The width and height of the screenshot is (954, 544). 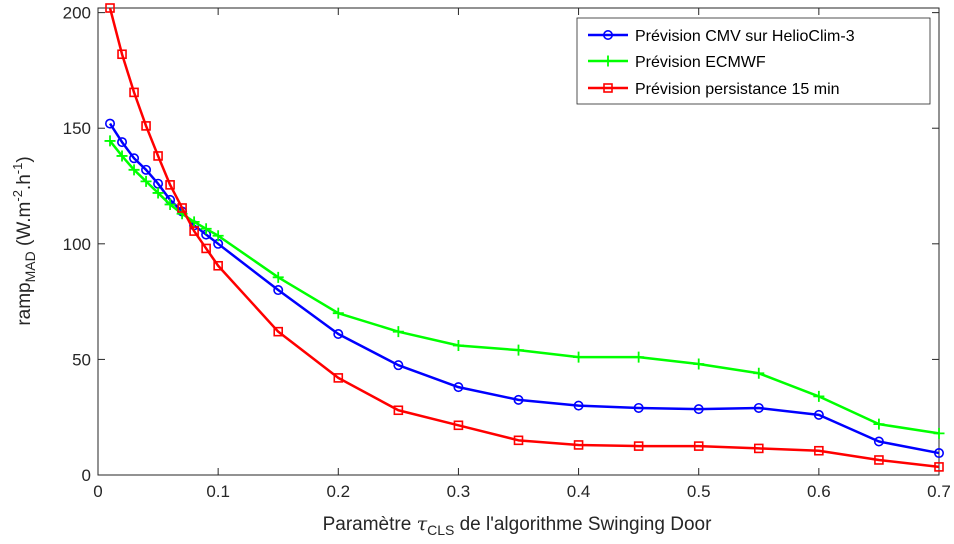 I want to click on y-axis-label-prefix: ramp, so click(x=24, y=303).